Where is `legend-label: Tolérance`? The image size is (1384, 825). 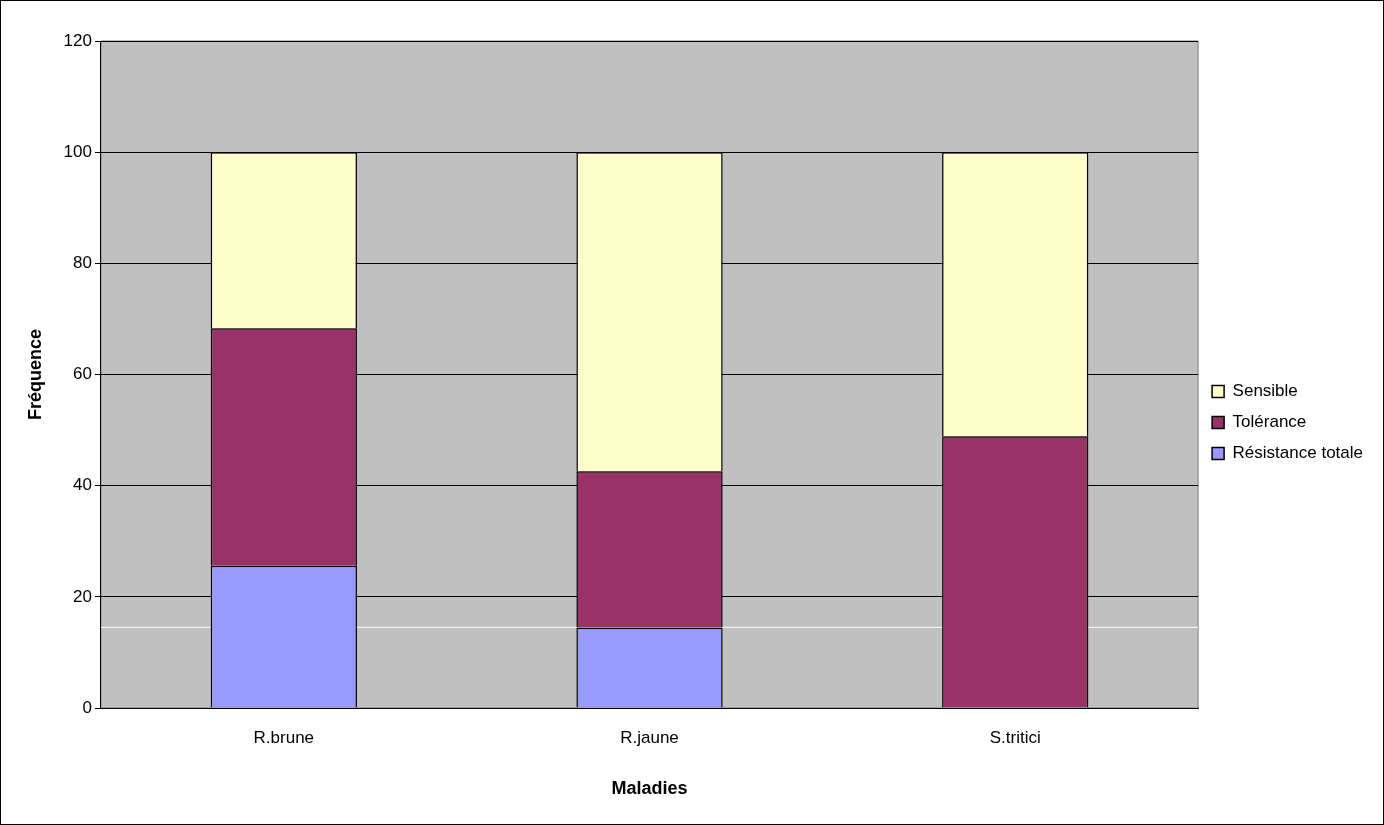
legend-label: Tolérance is located at coordinates (1269, 422).